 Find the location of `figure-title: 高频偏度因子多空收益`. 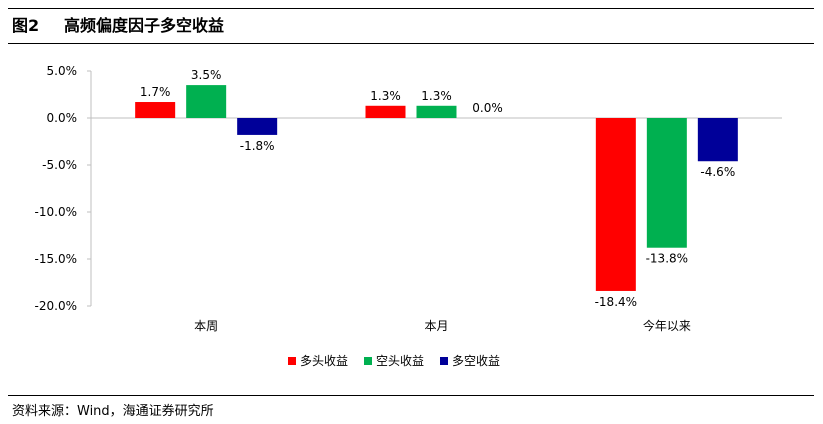

figure-title: 高频偏度因子多空收益 is located at coordinates (144, 25).